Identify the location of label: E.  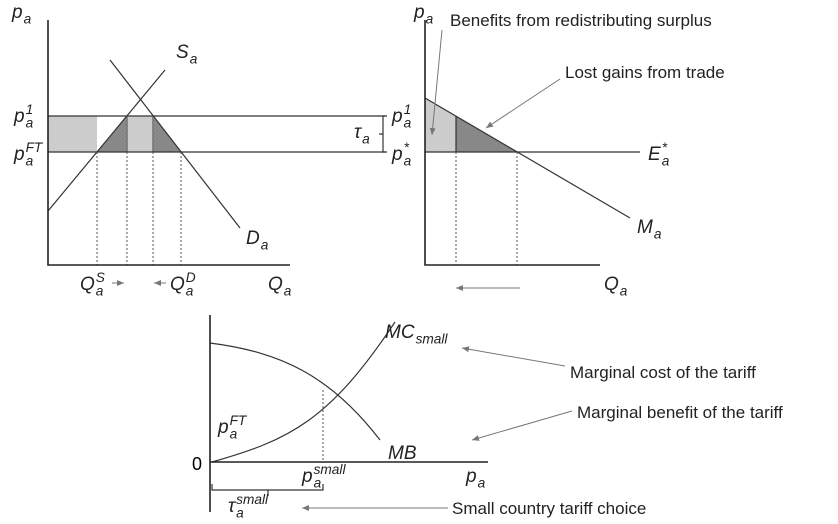
(654, 154).